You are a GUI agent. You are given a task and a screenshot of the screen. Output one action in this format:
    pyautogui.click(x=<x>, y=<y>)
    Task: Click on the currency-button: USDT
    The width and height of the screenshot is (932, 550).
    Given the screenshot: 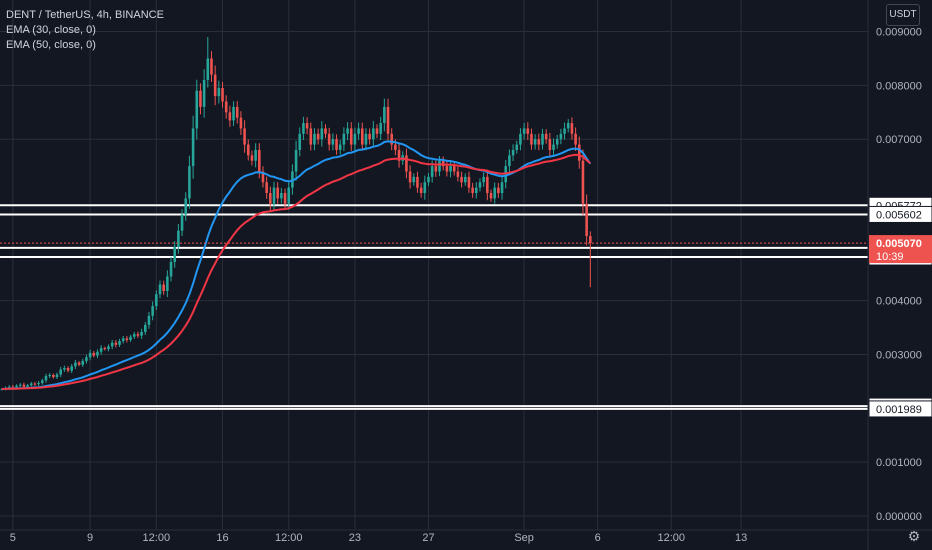 What is the action you would take?
    pyautogui.click(x=903, y=15)
    